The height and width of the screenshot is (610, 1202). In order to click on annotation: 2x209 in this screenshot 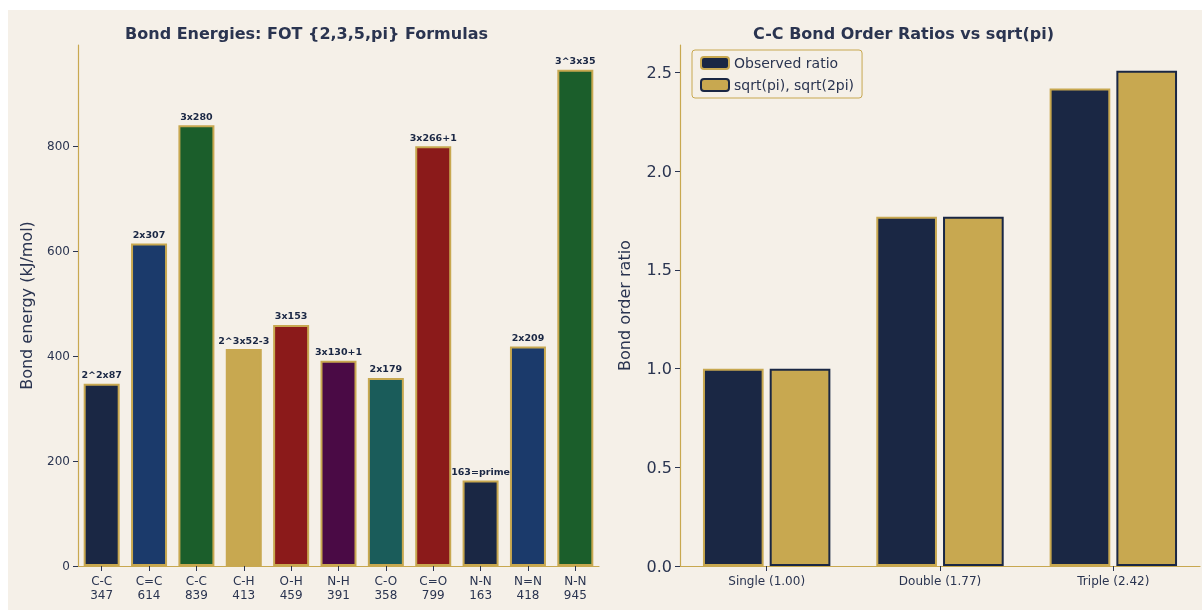, I will do `click(528, 337)`.